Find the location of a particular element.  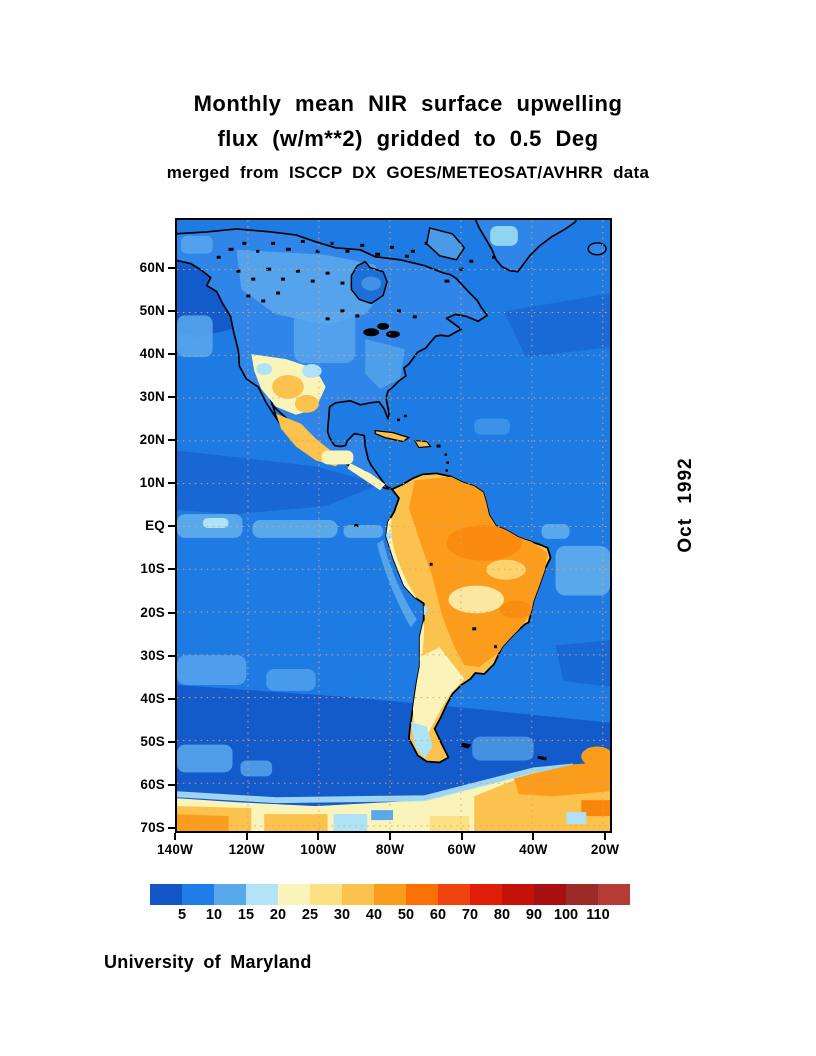

lat-tick-label: 50S is located at coordinates (152, 741).